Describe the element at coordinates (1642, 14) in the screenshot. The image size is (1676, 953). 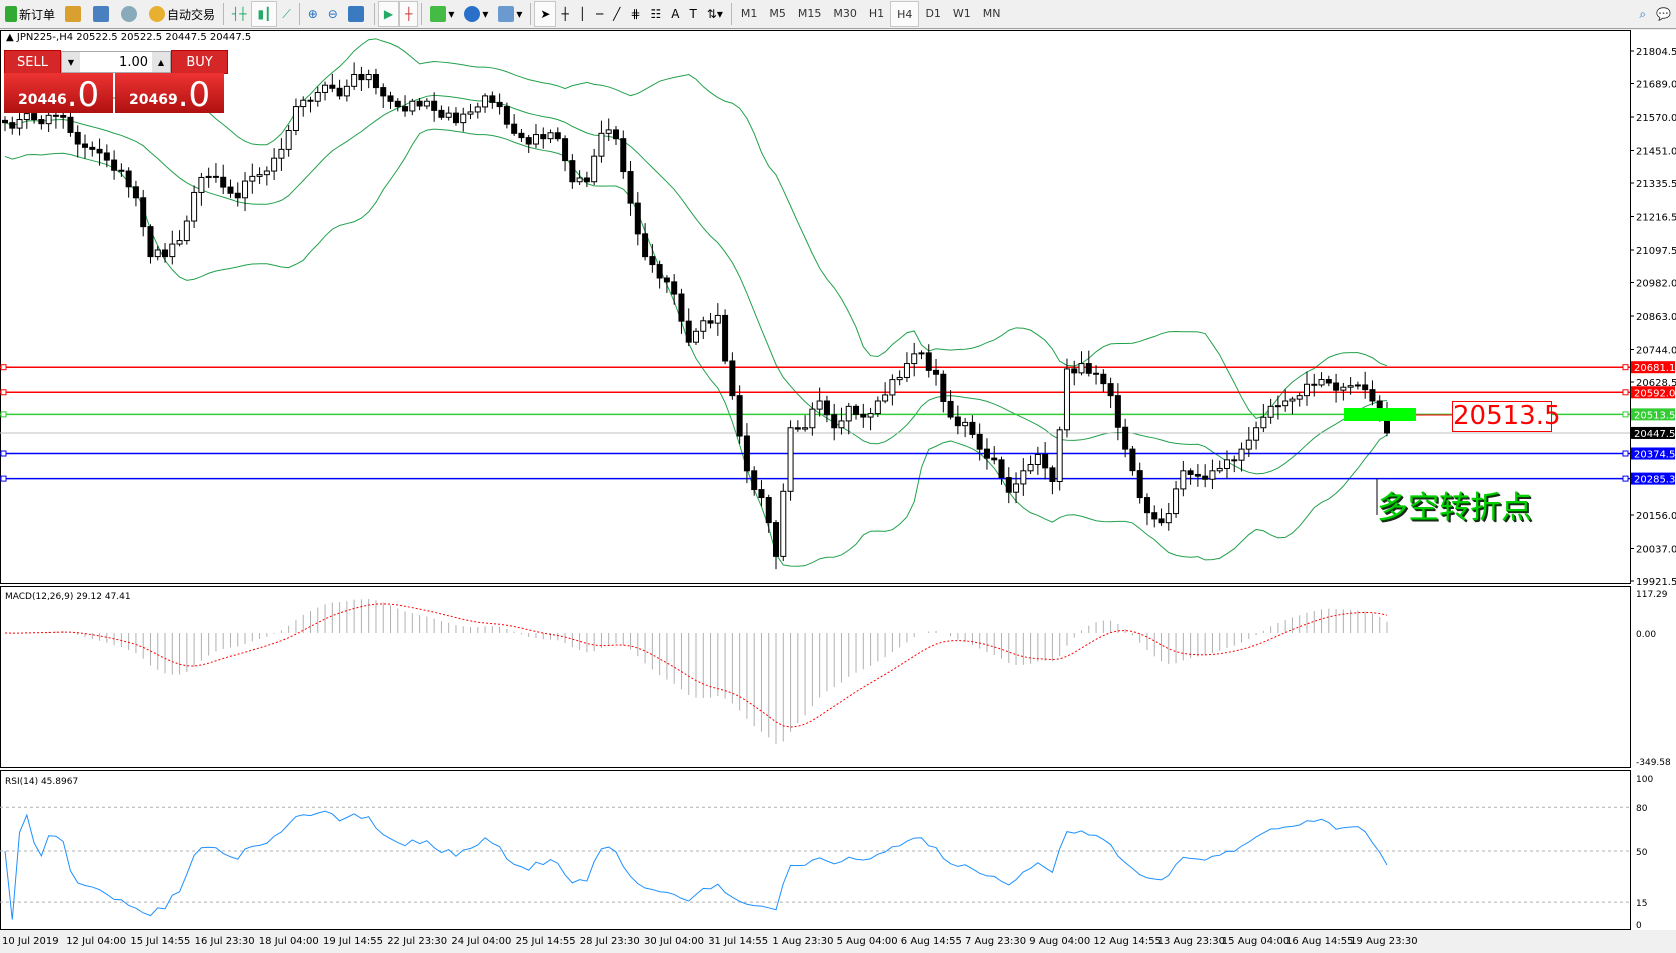
I see `search-button: ⌕` at that location.